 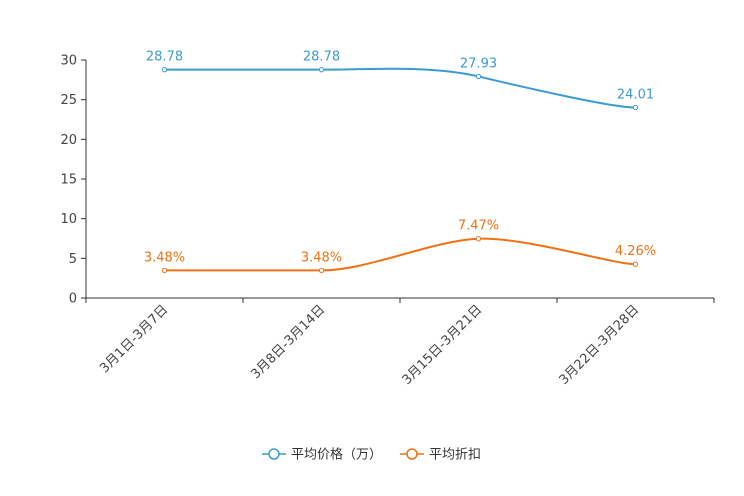 What do you see at coordinates (478, 63) in the screenshot?
I see `data-label: 27.93` at bounding box center [478, 63].